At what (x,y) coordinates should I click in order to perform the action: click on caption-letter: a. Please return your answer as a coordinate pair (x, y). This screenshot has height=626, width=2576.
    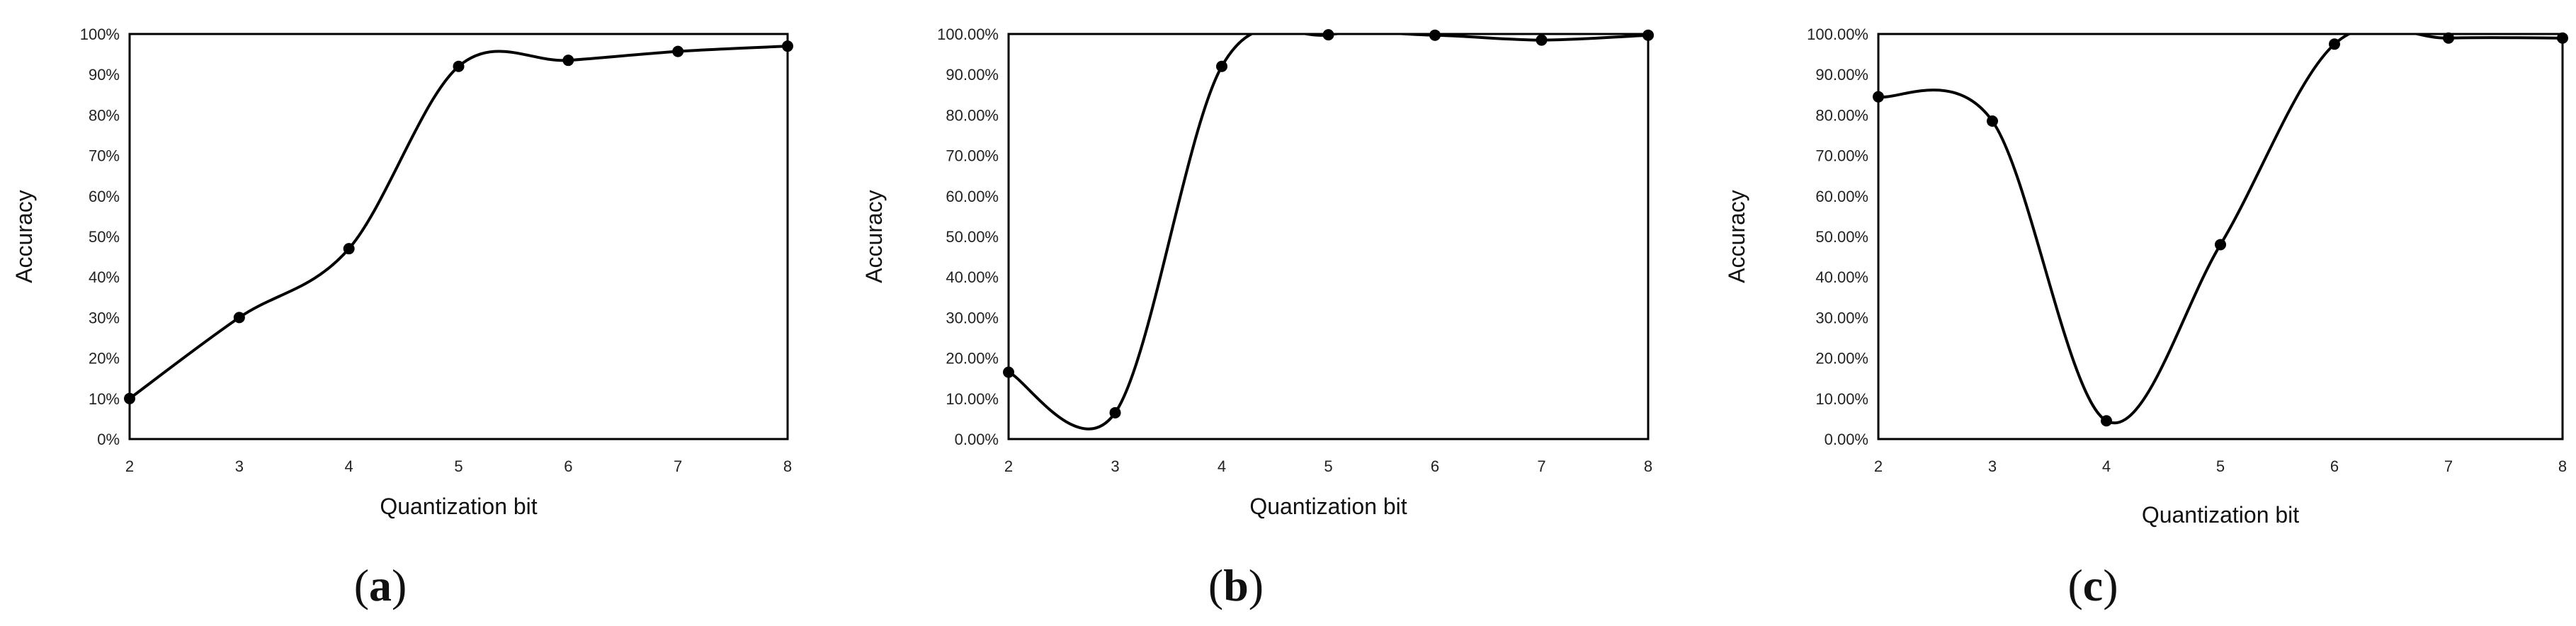
    Looking at the image, I should click on (380, 585).